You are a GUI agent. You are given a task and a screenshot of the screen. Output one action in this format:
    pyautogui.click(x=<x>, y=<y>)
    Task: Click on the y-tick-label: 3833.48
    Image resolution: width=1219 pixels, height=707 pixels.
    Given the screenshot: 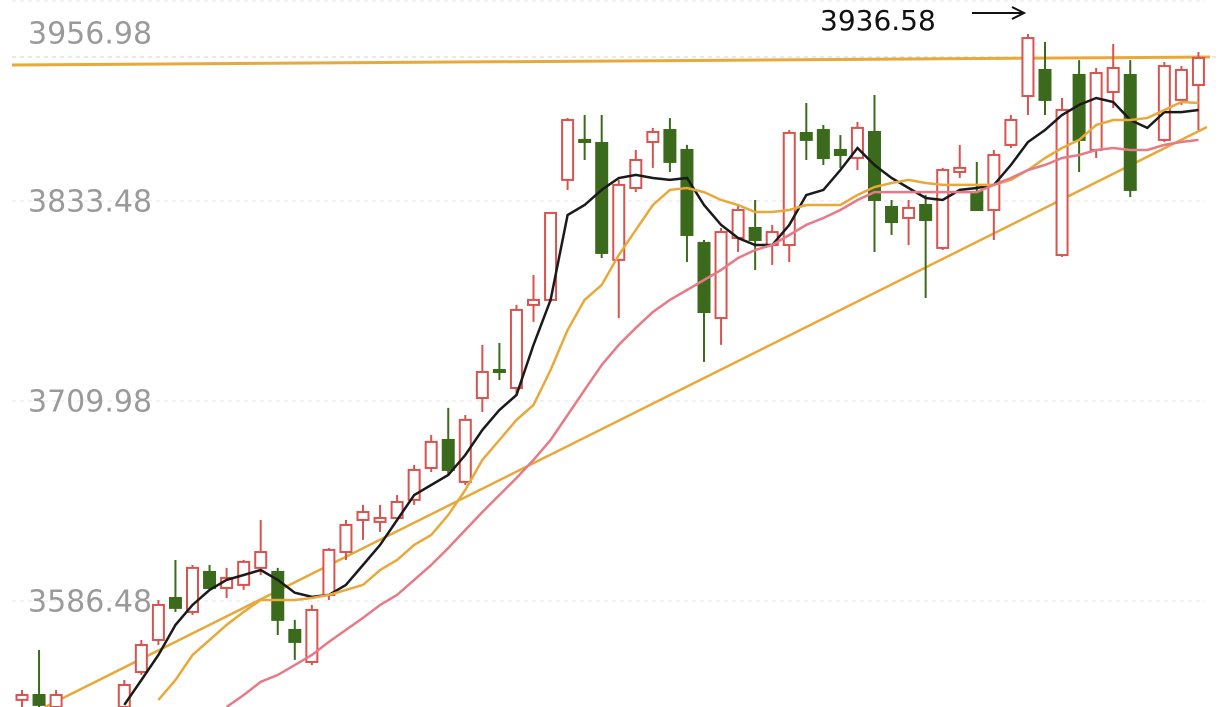 What is the action you would take?
    pyautogui.click(x=90, y=201)
    